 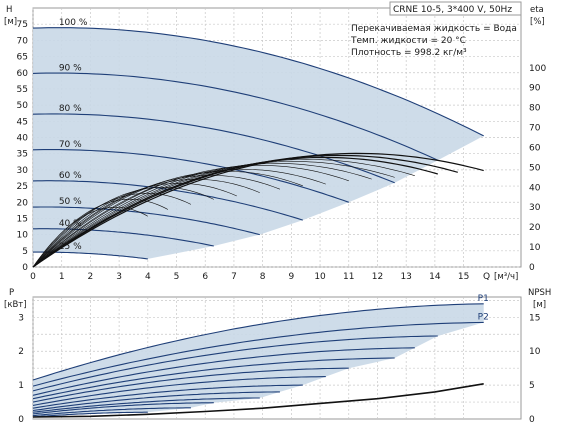 What do you see at coordinates (23, 203) in the screenshot?
I see `head-tick-label: 20` at bounding box center [23, 203].